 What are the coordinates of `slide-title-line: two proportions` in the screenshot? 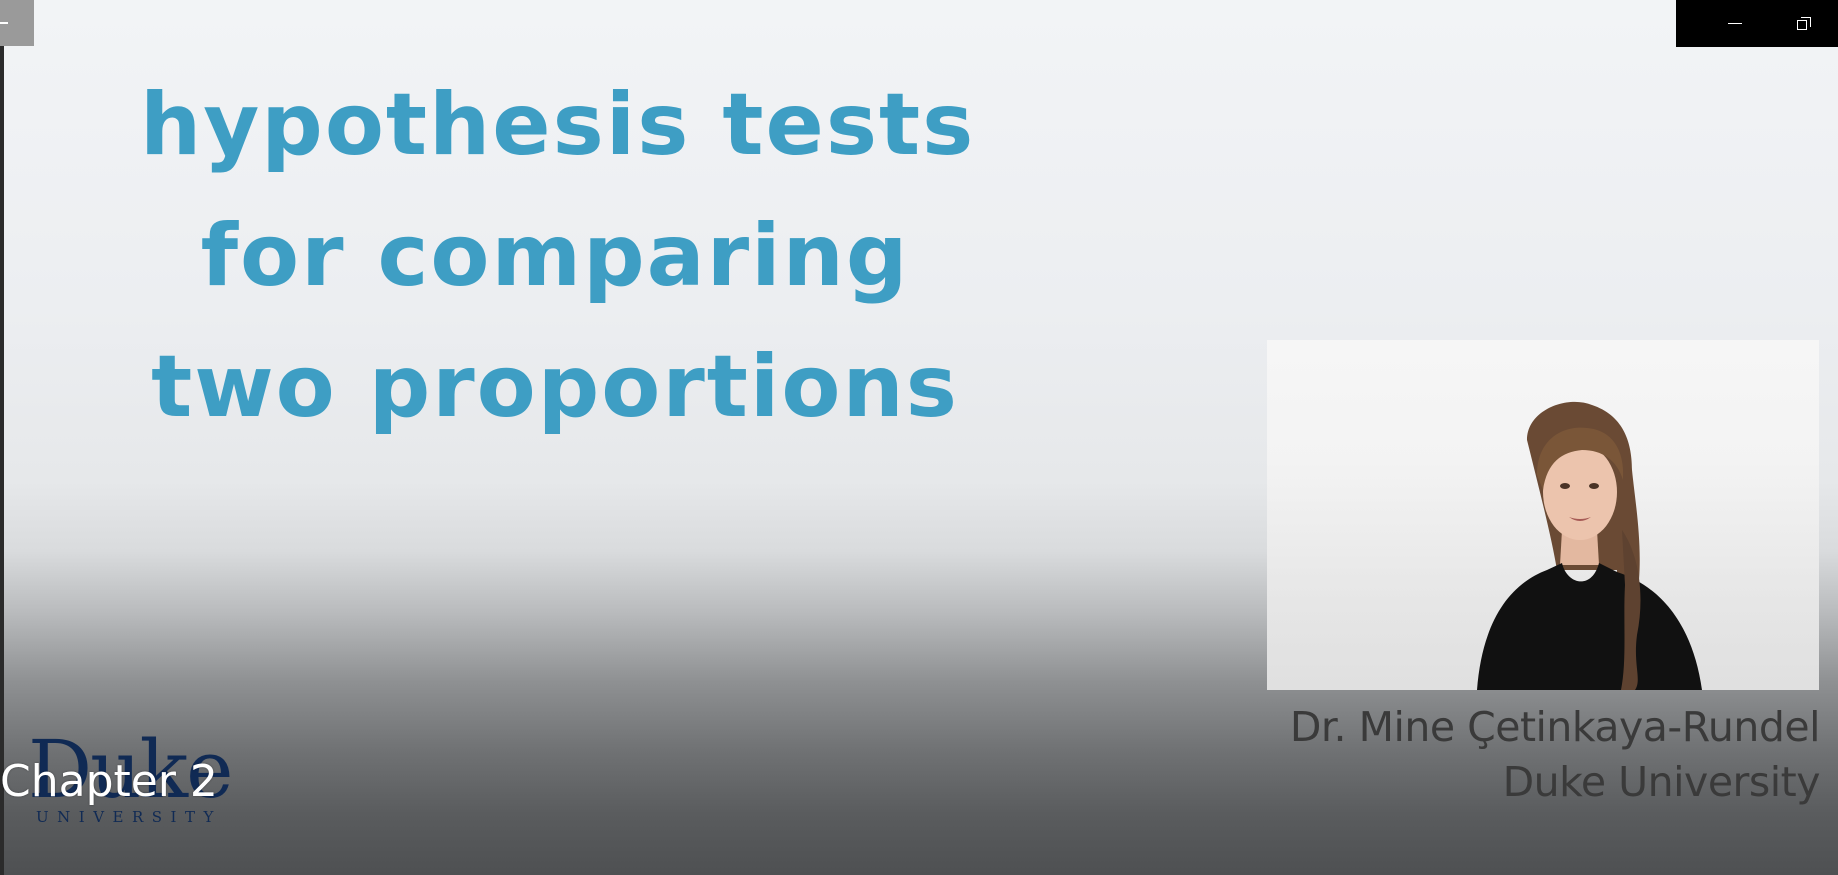 It's located at (555, 387).